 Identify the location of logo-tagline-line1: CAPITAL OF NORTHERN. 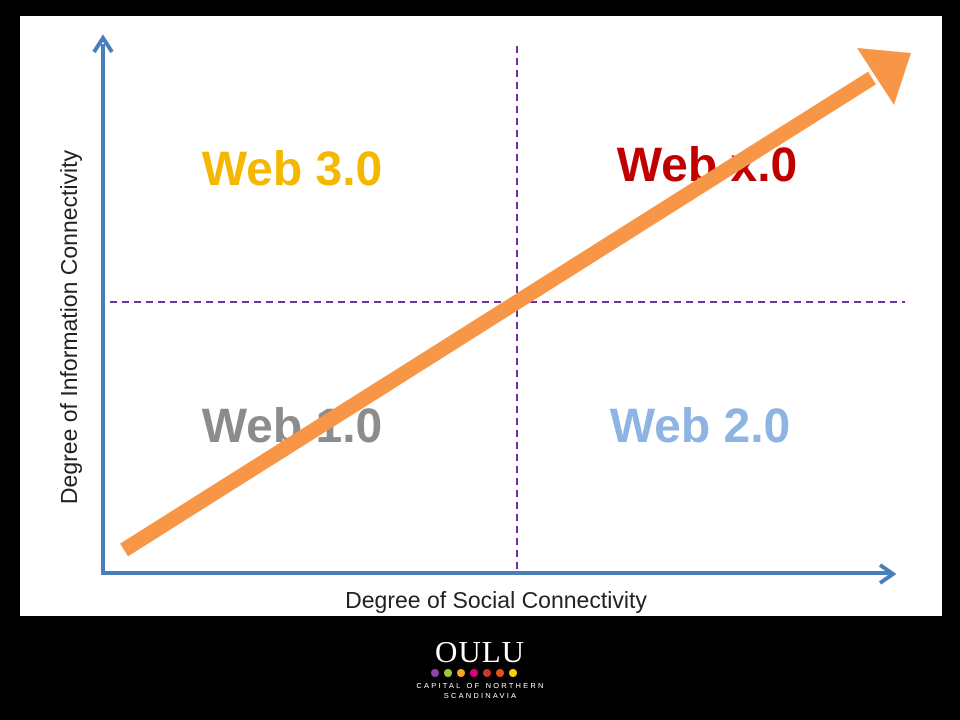
(480, 685).